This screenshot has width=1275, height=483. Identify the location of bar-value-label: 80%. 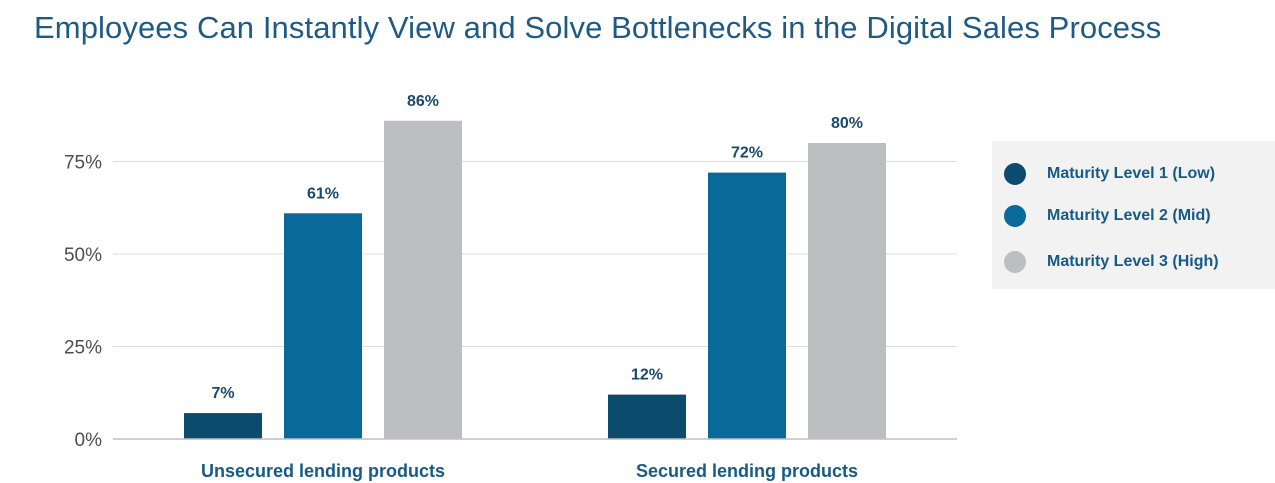
(847, 123).